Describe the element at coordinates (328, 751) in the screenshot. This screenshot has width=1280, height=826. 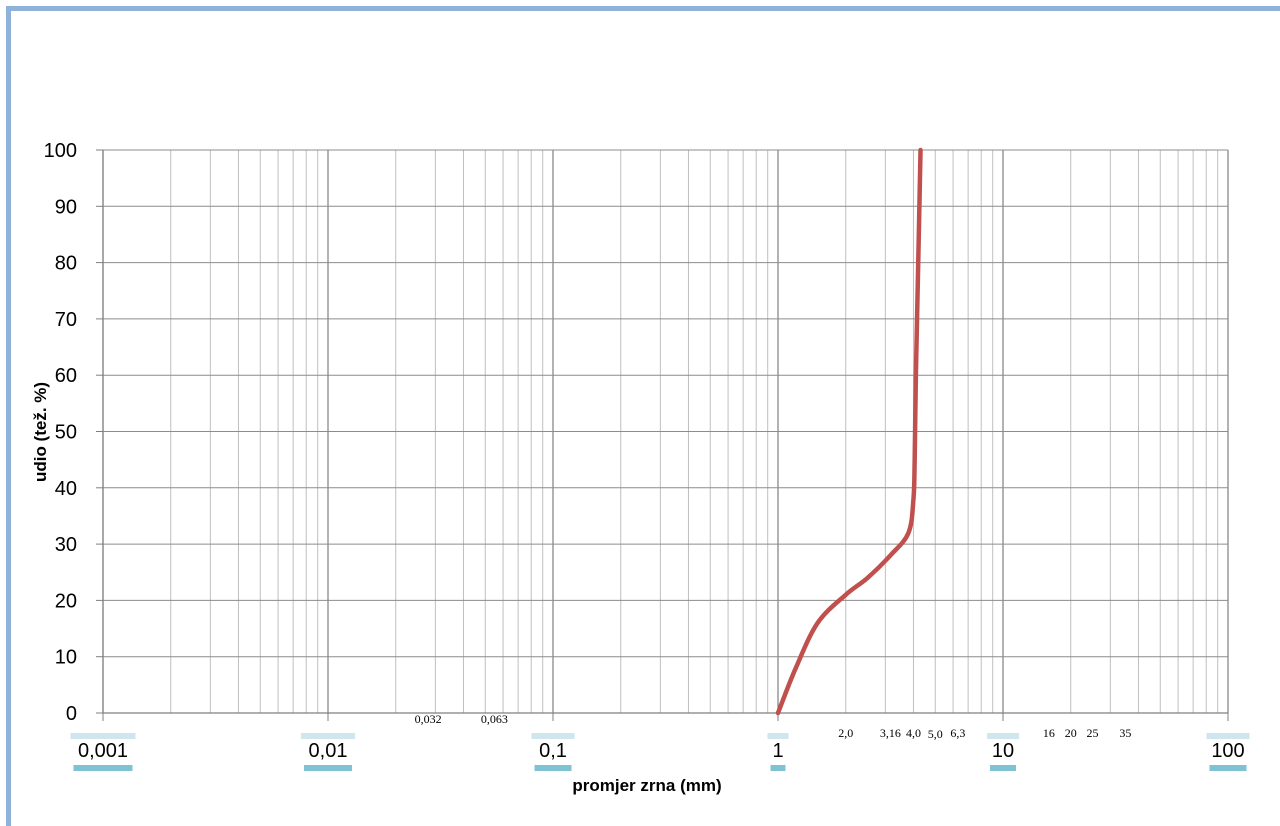
I see `x-tick-label: 0,01` at that location.